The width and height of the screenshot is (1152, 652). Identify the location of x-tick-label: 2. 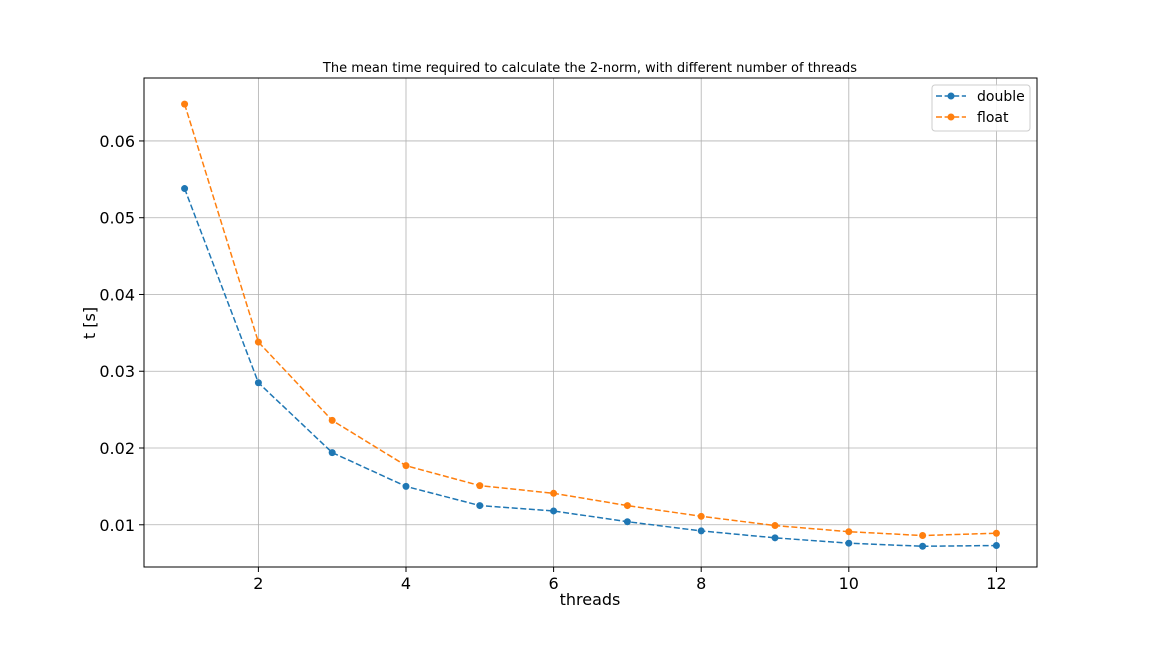
(258, 583).